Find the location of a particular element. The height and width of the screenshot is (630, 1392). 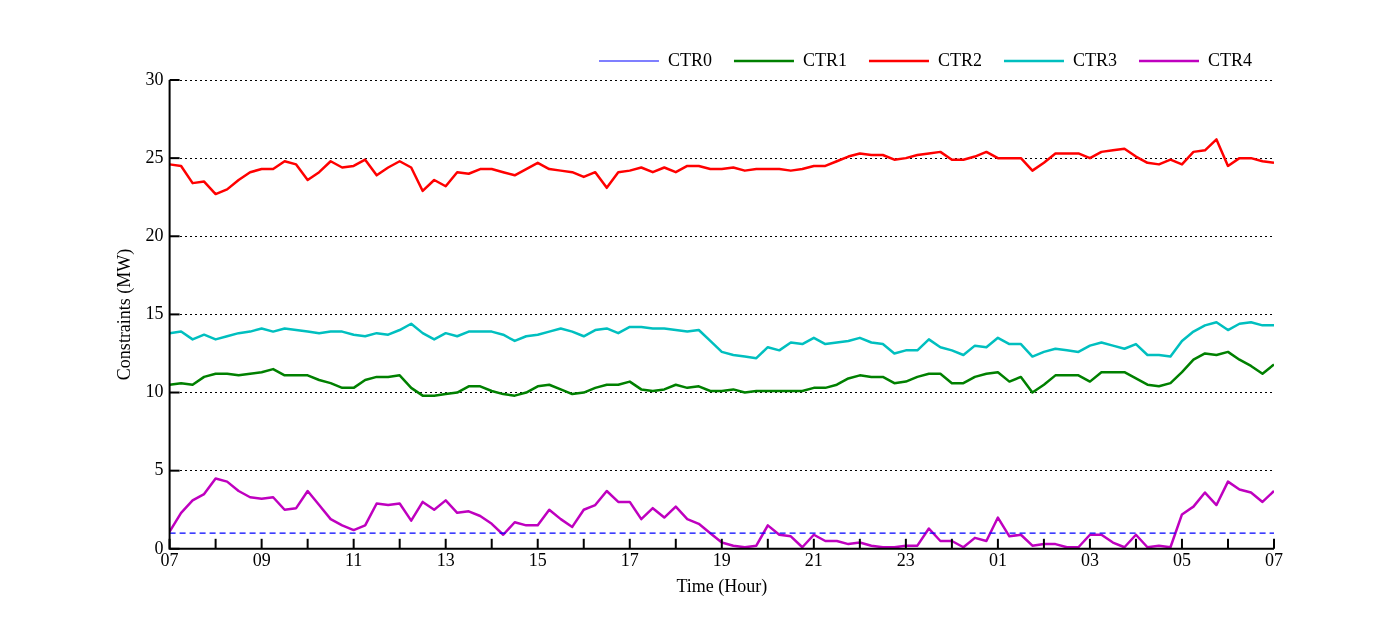

x-tick-label: 03 is located at coordinates (1089, 560).